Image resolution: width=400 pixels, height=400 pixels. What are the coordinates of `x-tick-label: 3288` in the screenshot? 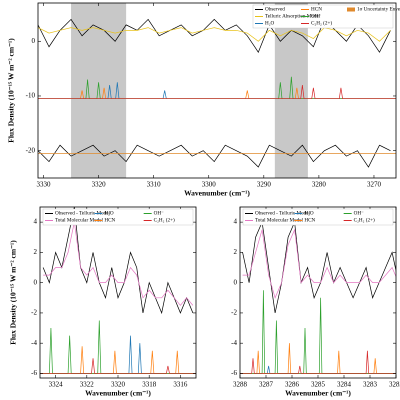 It's located at (240, 385).